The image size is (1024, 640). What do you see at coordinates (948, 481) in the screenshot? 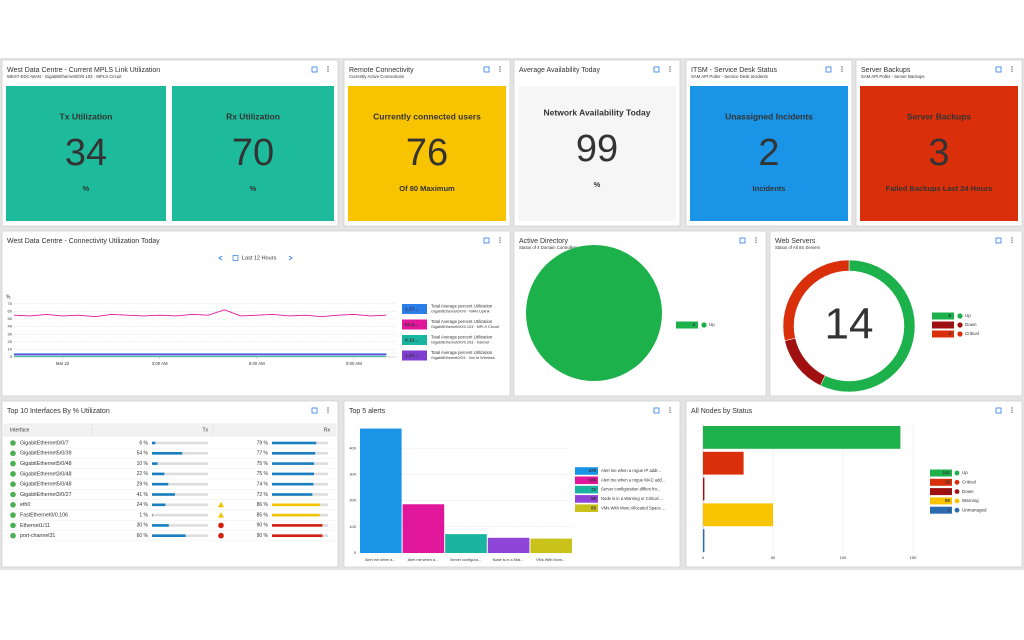
I see `legend-value: 29` at bounding box center [948, 481].